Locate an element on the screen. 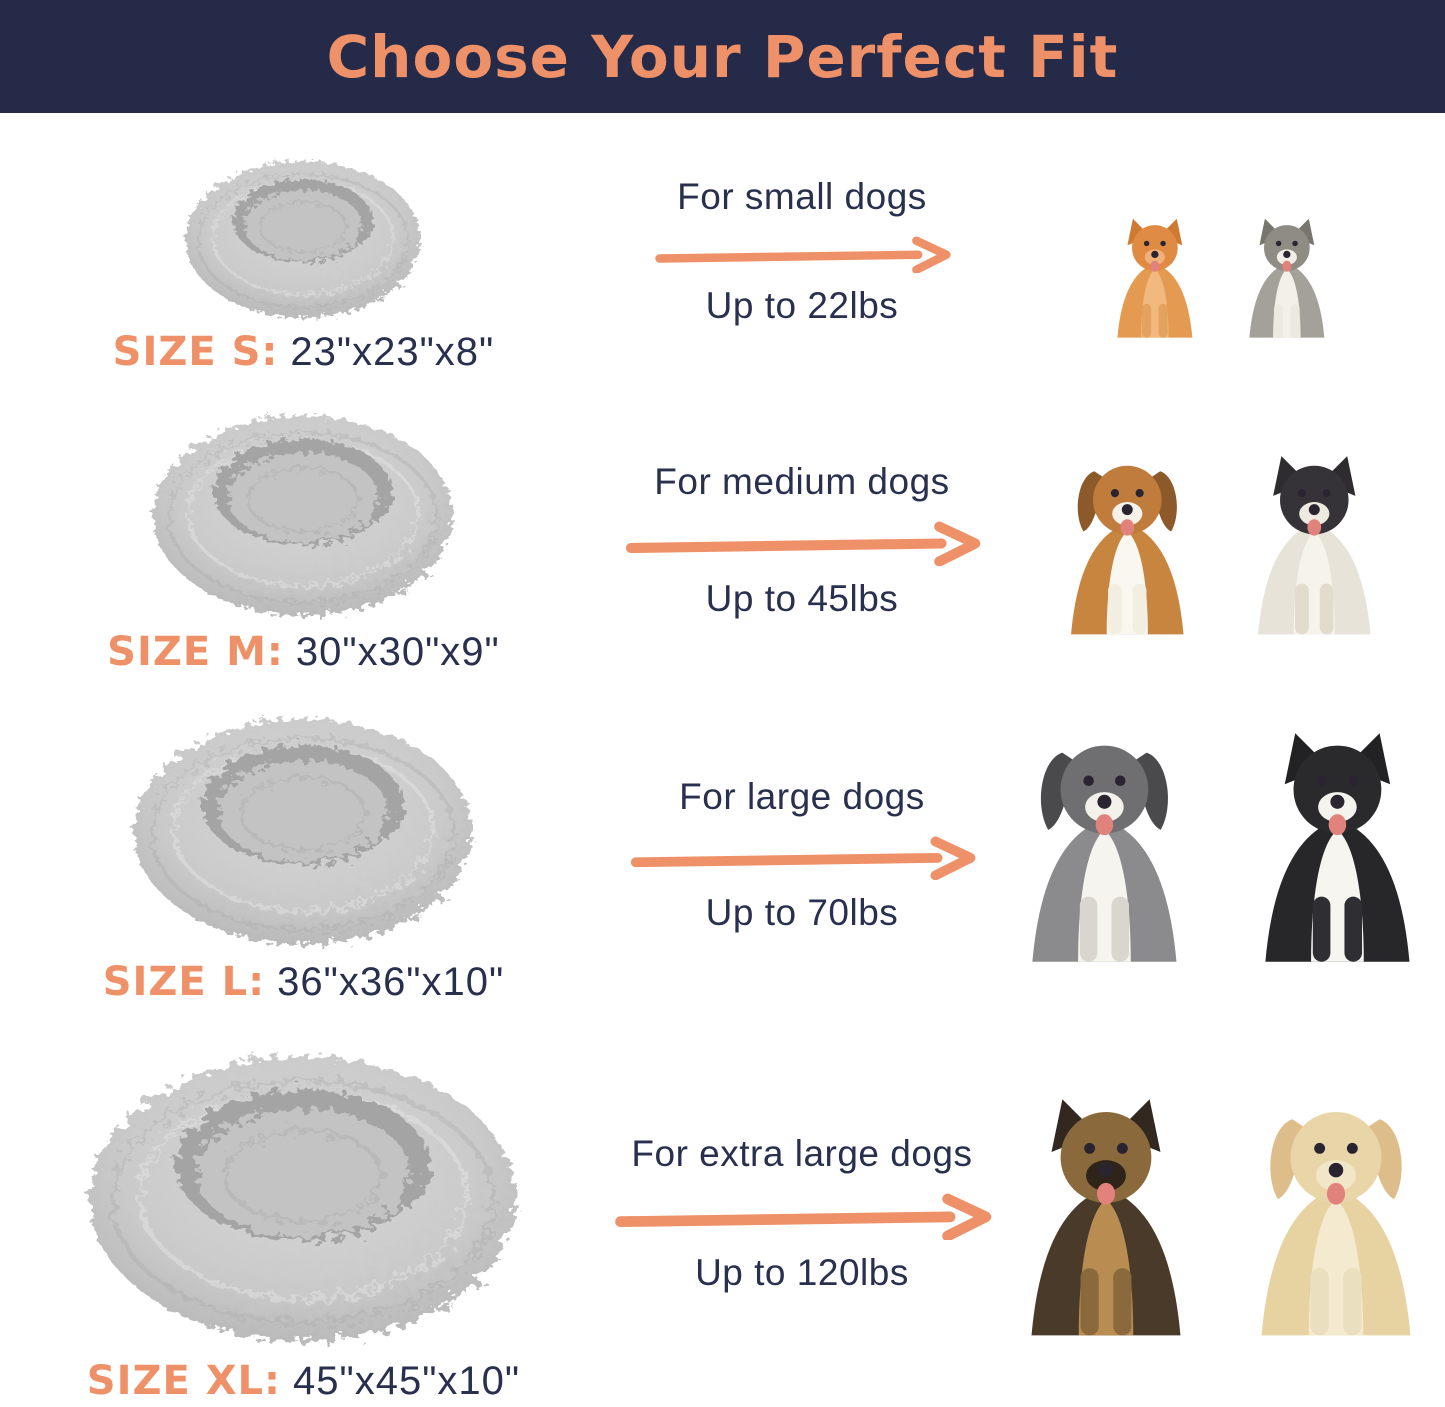  size-dimensions: 36"x36"x10" is located at coordinates (391, 982).